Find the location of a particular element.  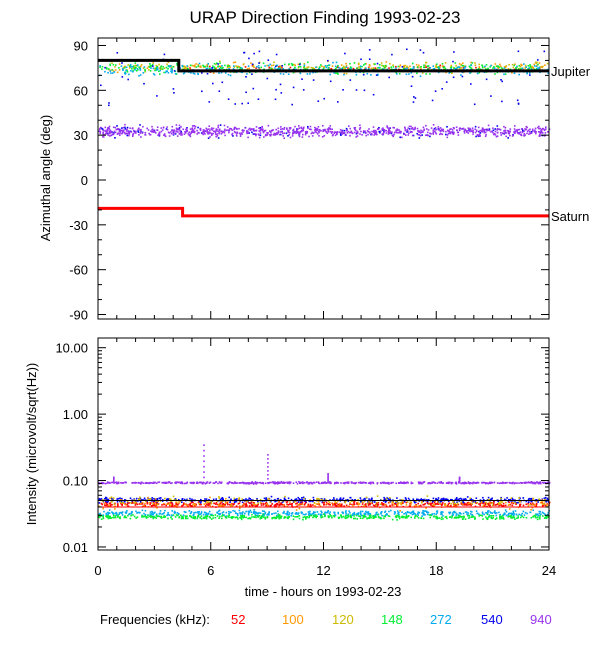

ytick-label: -60 is located at coordinates (78, 270).